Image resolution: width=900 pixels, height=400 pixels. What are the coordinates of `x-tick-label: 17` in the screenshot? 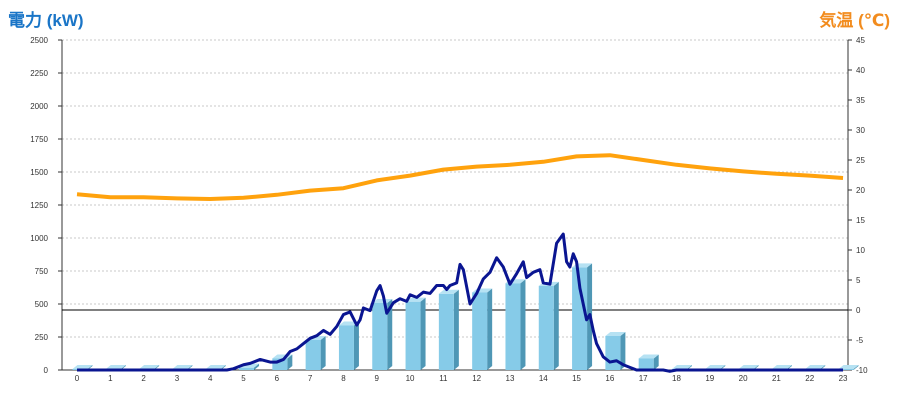 It's located at (643, 378).